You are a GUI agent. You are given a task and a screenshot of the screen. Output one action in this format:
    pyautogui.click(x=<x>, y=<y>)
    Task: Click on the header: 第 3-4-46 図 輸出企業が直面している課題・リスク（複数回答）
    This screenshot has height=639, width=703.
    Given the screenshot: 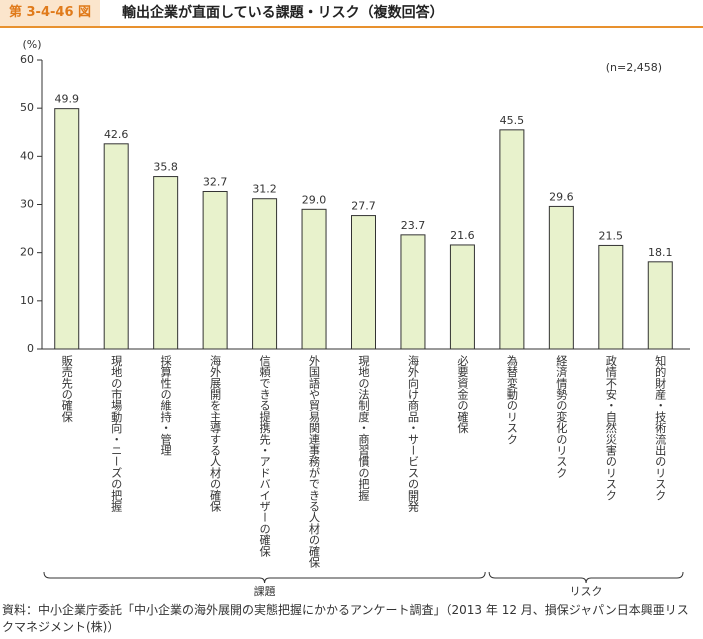 What is the action you would take?
    pyautogui.click(x=351, y=14)
    